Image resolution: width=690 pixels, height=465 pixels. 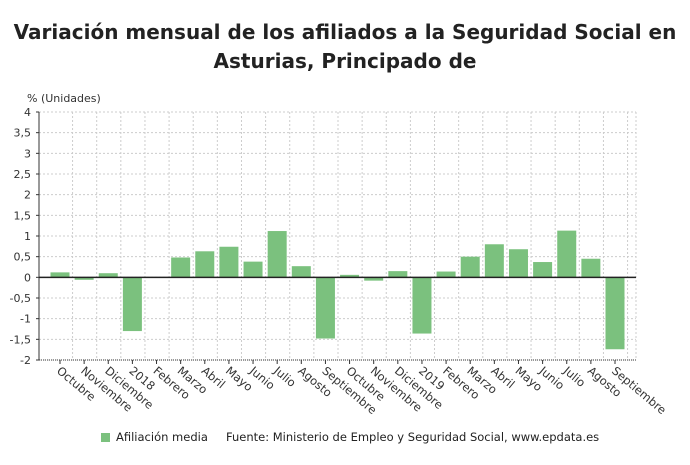 I want to click on y-axis-label: % (Unidades), so click(x=64, y=98).